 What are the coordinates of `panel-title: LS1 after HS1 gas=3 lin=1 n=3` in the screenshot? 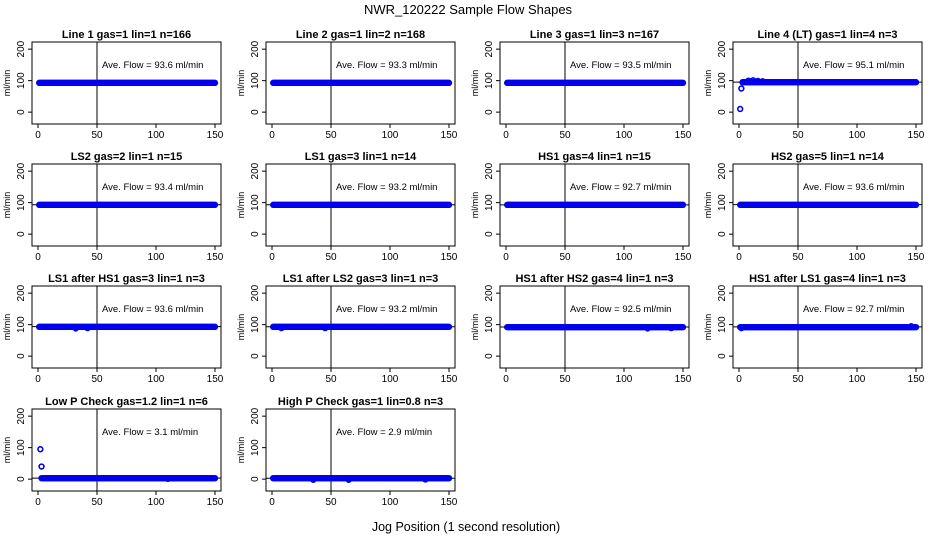 It's located at (126, 279).